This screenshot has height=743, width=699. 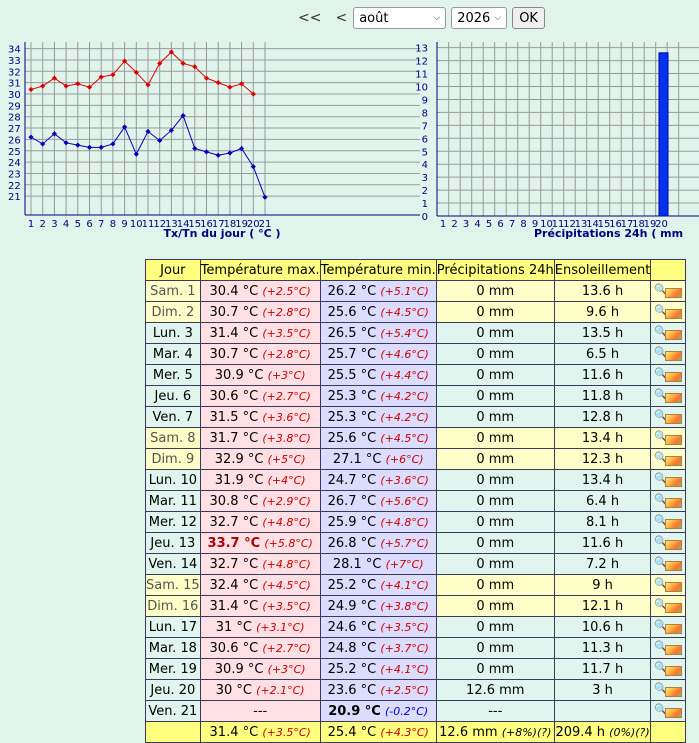 I want to click on temp-y-tick-label: 34, so click(x=14, y=50).